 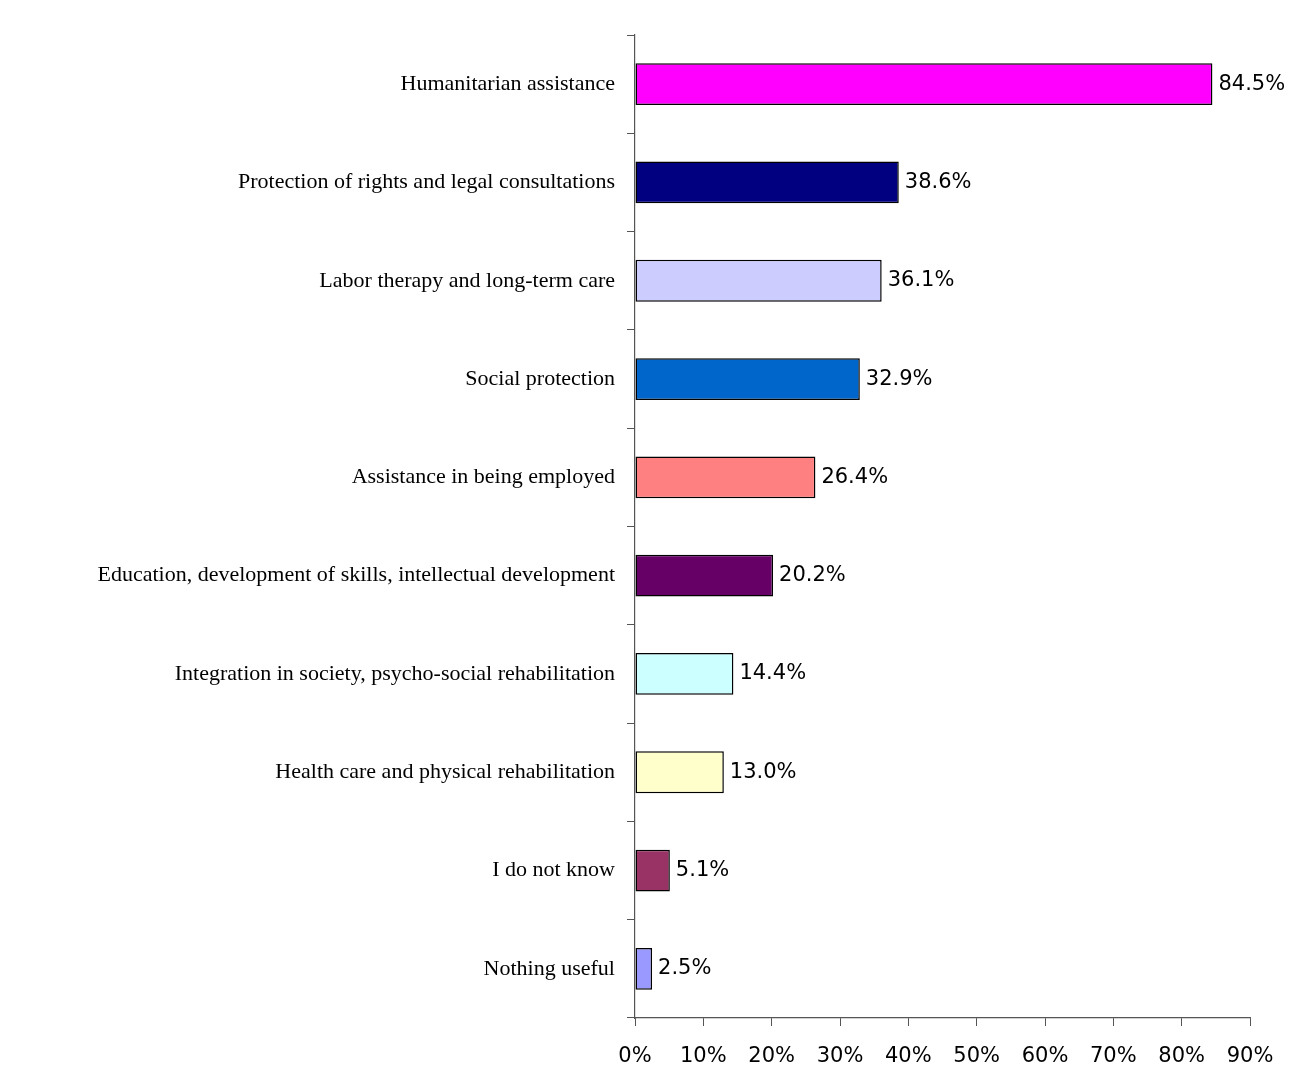 What do you see at coordinates (855, 475) in the screenshot?
I see `data-label: 26.4%` at bounding box center [855, 475].